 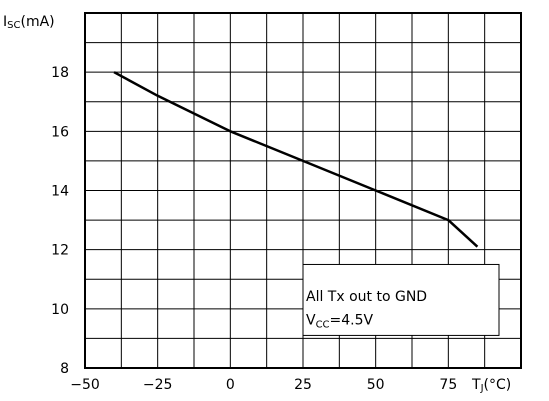 What do you see at coordinates (323, 325) in the screenshot?
I see `annotation-line-2-subscript: CC` at bounding box center [323, 325].